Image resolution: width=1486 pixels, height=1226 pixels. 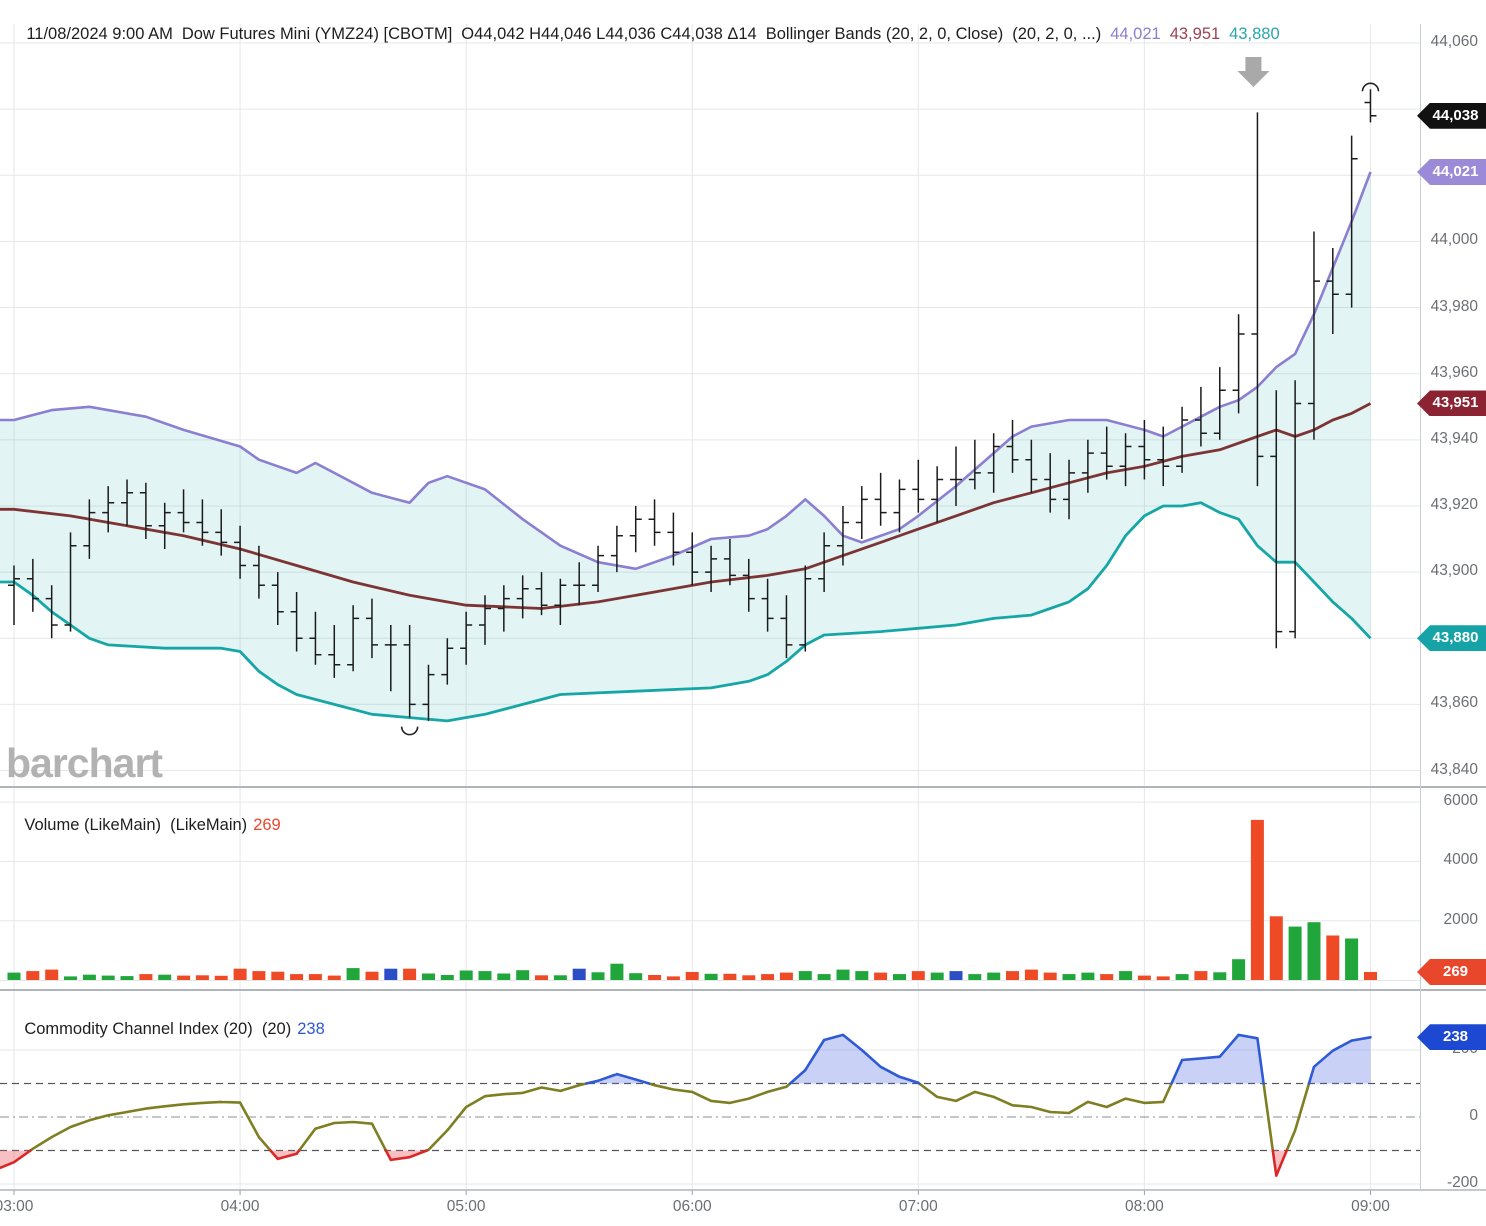 What do you see at coordinates (1454, 571) in the screenshot?
I see `price-axis-tick-label: 43,900` at bounding box center [1454, 571].